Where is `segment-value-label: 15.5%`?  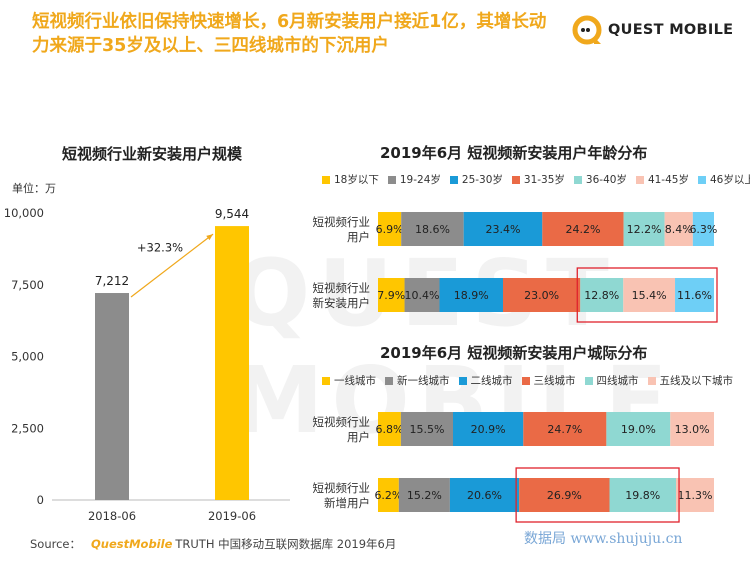 segment-value-label: 15.5% is located at coordinates (426, 429).